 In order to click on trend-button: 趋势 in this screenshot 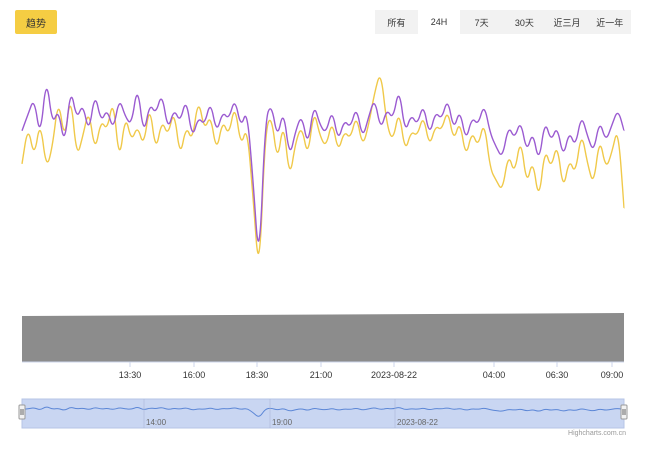, I will do `click(36, 22)`.